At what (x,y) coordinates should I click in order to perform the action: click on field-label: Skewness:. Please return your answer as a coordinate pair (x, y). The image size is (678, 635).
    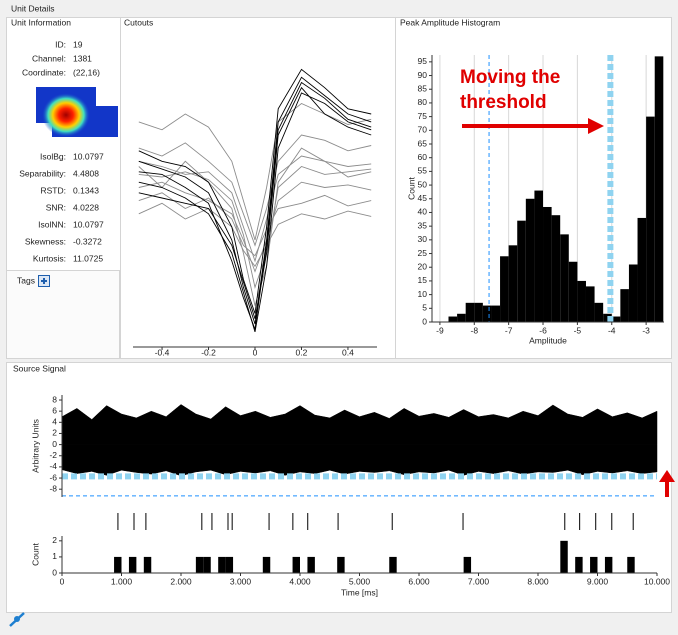
    Looking at the image, I should click on (45, 241).